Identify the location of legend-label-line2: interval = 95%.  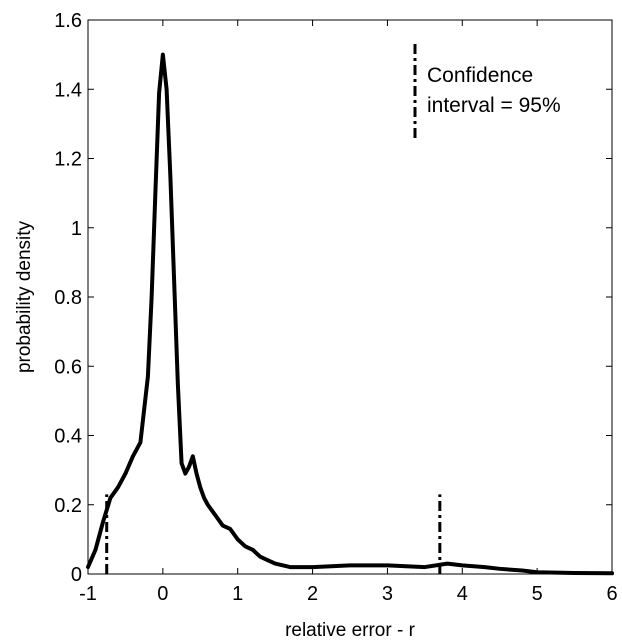
(494, 105).